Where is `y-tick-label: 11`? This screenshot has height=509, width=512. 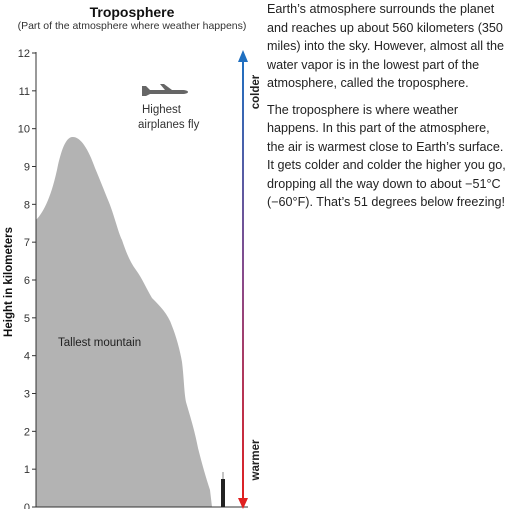
y-tick-label: 11 is located at coordinates (24, 92).